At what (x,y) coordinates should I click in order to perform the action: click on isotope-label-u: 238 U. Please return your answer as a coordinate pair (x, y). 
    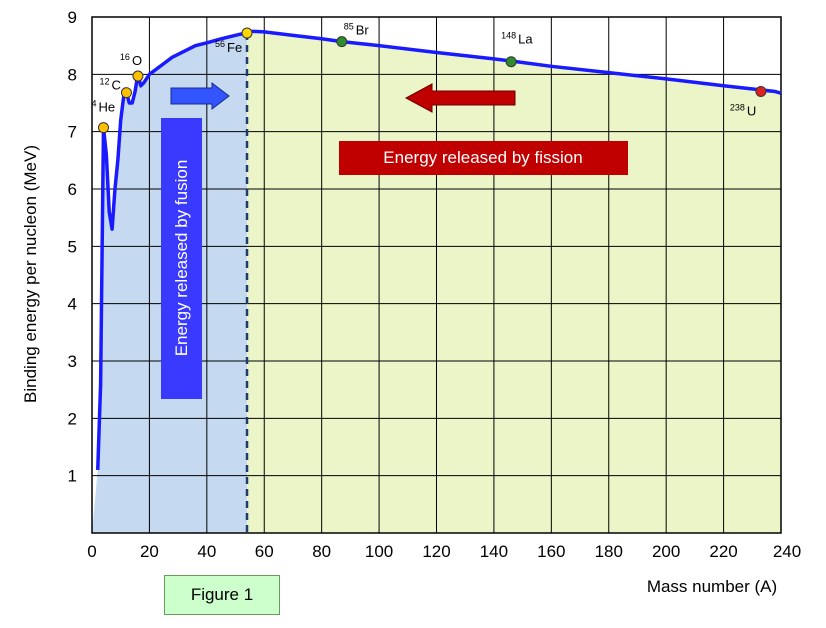
    Looking at the image, I should click on (743, 111).